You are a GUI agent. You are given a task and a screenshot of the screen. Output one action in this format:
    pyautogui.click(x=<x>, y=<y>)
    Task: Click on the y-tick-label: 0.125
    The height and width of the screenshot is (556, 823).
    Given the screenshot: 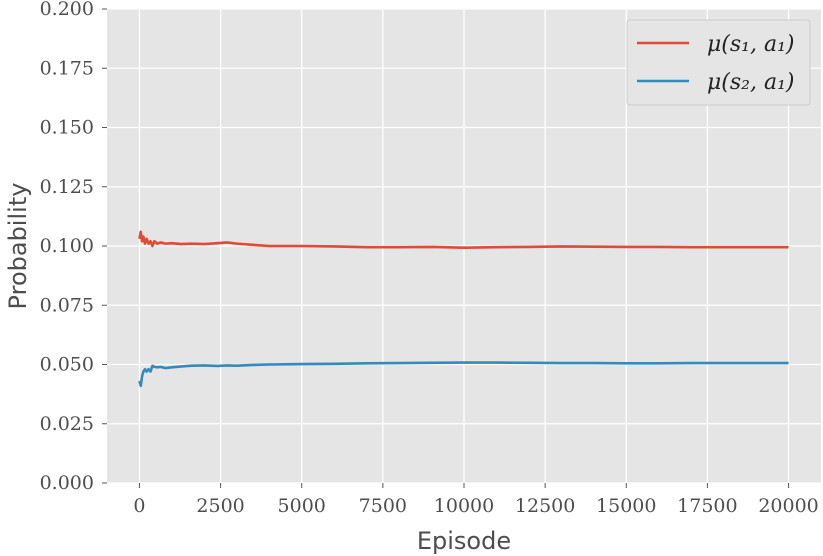 What is the action you would take?
    pyautogui.click(x=67, y=187)
    